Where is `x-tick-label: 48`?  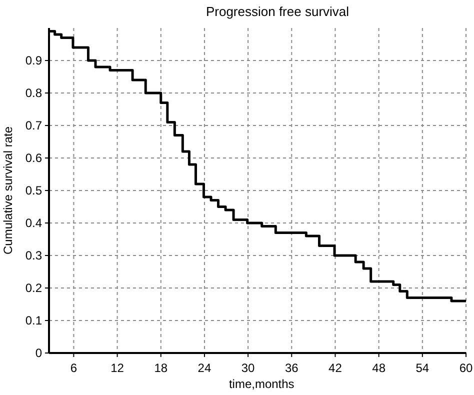 x-tick-label: 48 is located at coordinates (379, 368).